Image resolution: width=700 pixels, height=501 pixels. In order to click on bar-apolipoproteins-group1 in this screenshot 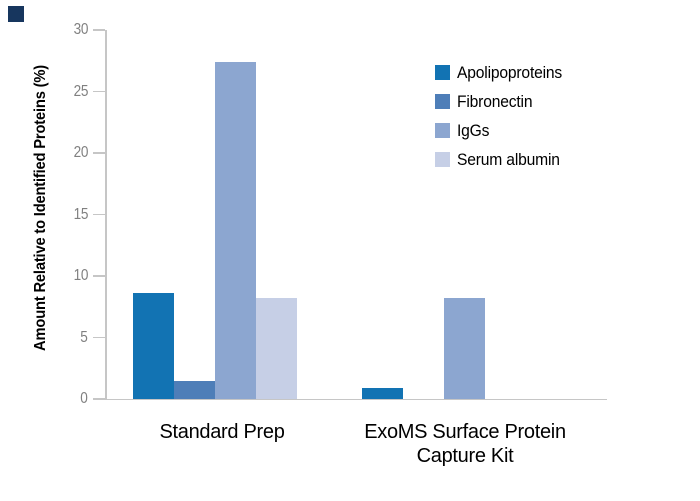, I will do `click(153, 346)`.